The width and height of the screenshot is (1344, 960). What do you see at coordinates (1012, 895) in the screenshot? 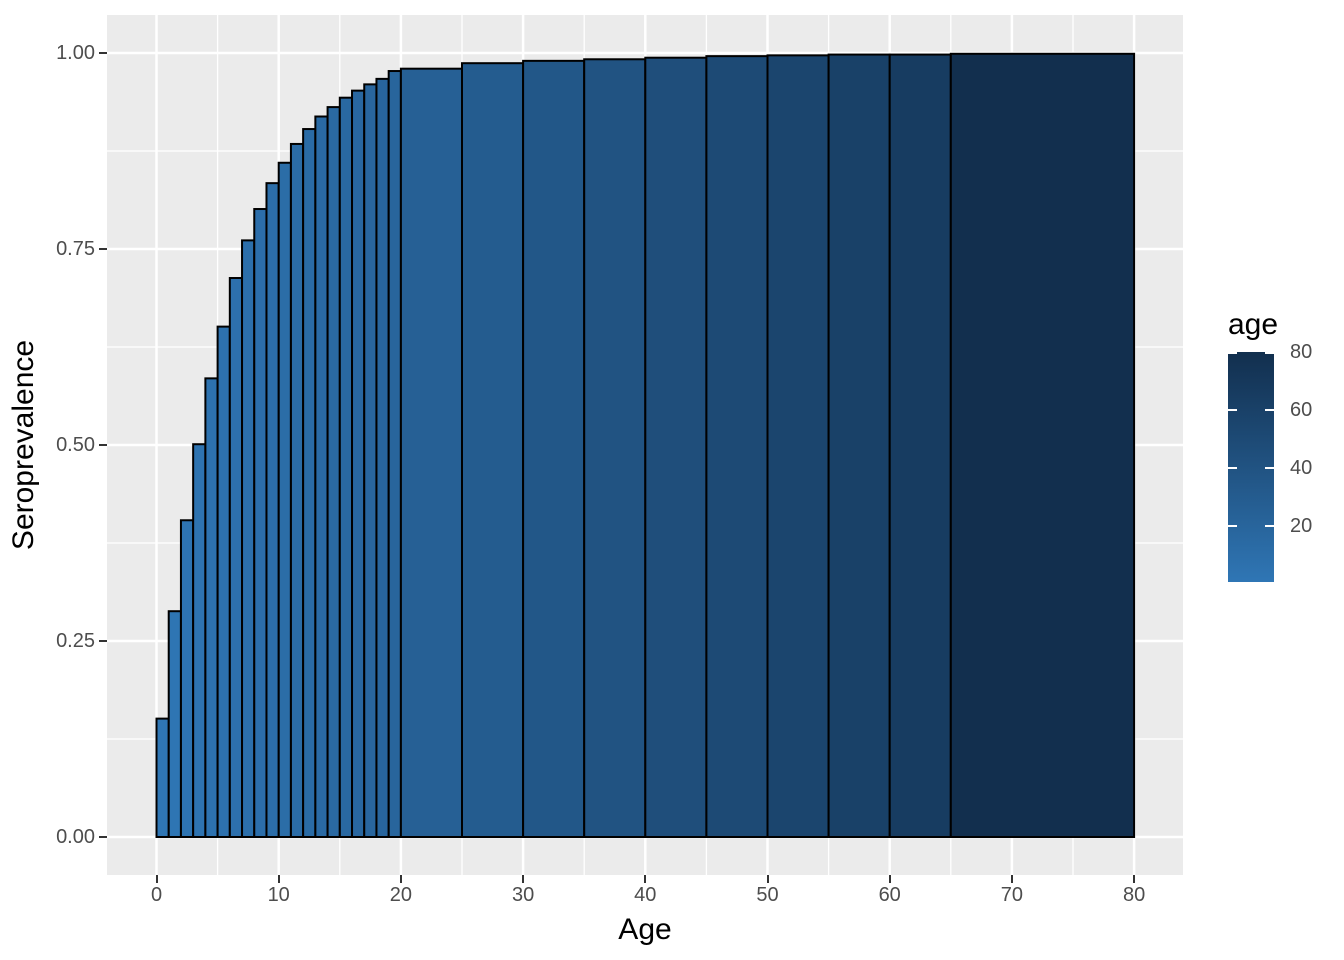
I see `x-tick-label: 70` at bounding box center [1012, 895].